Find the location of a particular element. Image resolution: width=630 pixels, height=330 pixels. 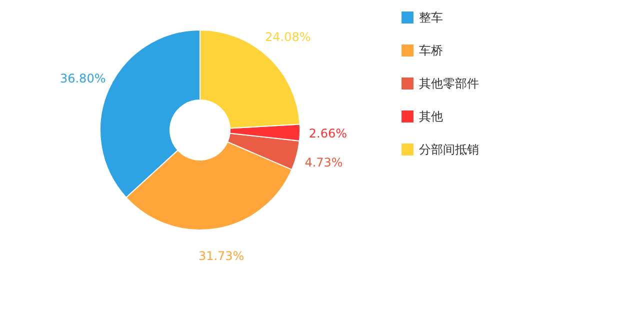

legend-label: 整车 is located at coordinates (431, 17).